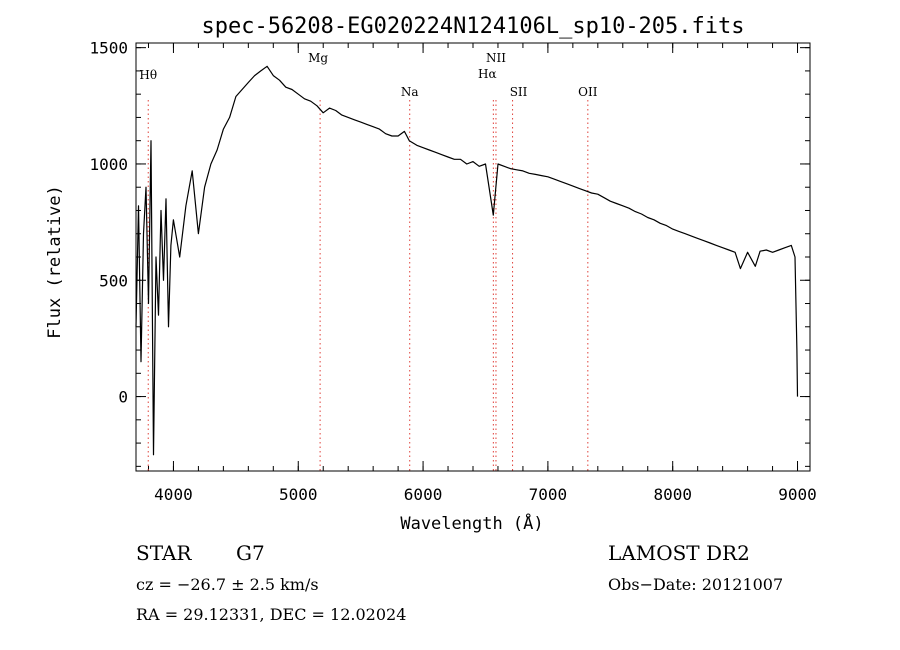  Describe the element at coordinates (250, 553) in the screenshot. I see `subclass-text: G7` at that location.